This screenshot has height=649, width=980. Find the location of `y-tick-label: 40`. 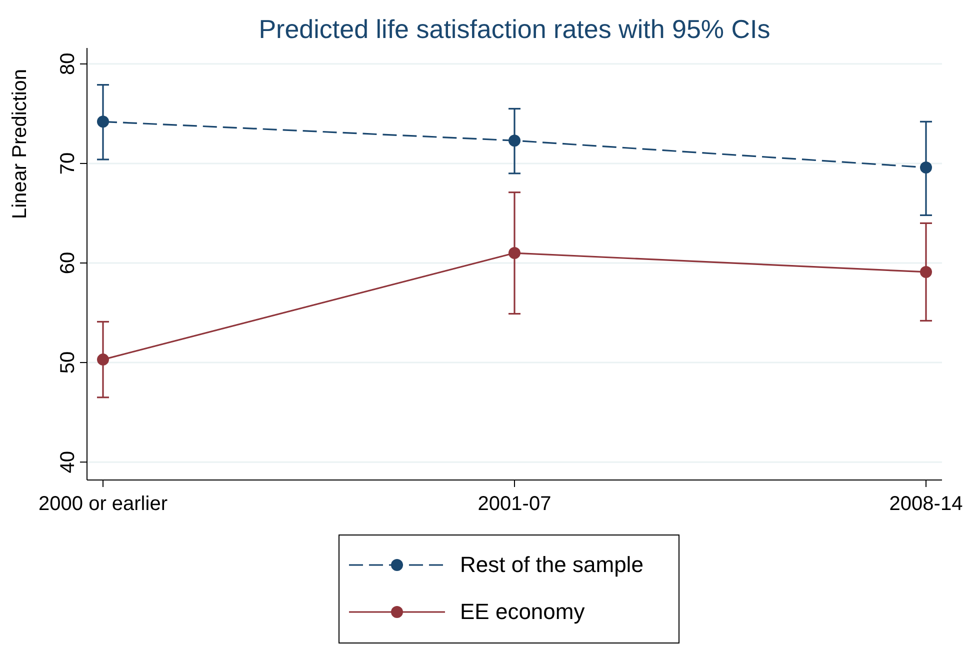

y-tick-label: 40 is located at coordinates (68, 462).